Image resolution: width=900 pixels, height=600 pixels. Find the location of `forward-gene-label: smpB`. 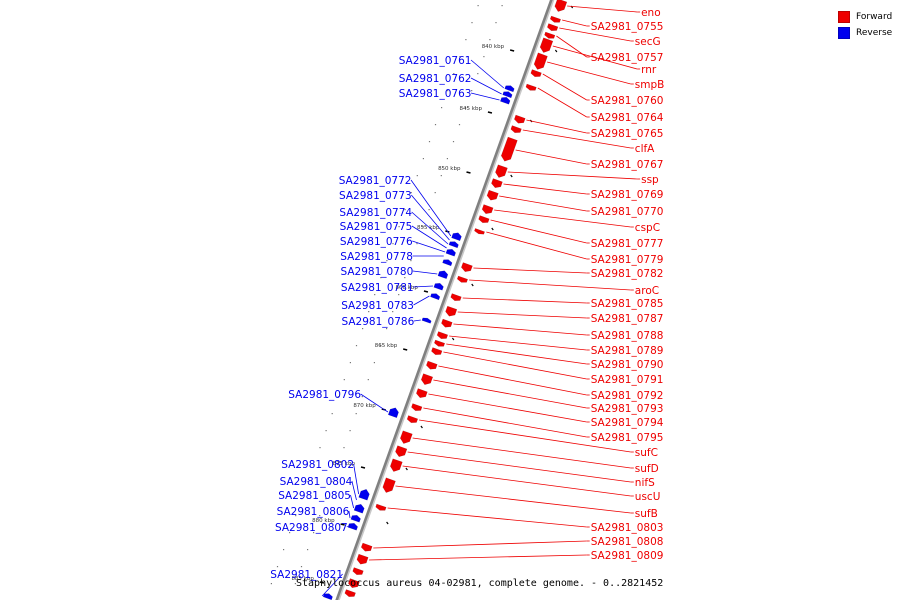

forward-gene-label: smpB is located at coordinates (650, 85).